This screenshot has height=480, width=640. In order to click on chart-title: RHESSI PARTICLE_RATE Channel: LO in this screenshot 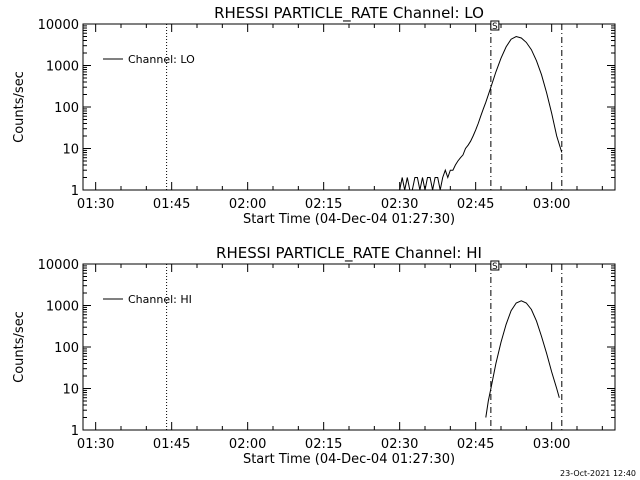, I will do `click(349, 13)`.